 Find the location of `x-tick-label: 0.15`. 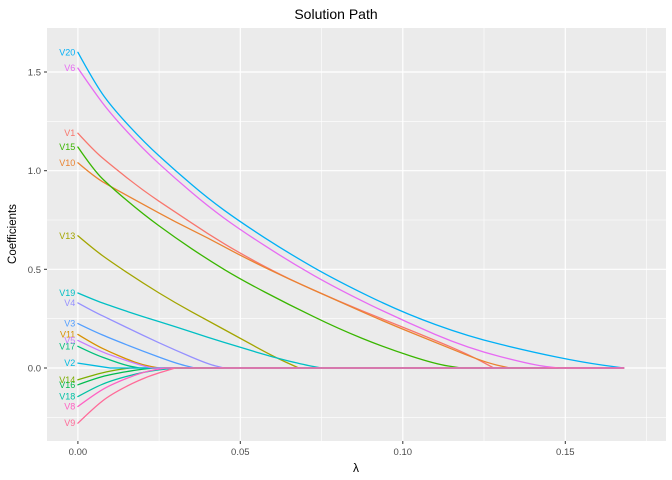

x-tick-label: 0.15 is located at coordinates (565, 452).